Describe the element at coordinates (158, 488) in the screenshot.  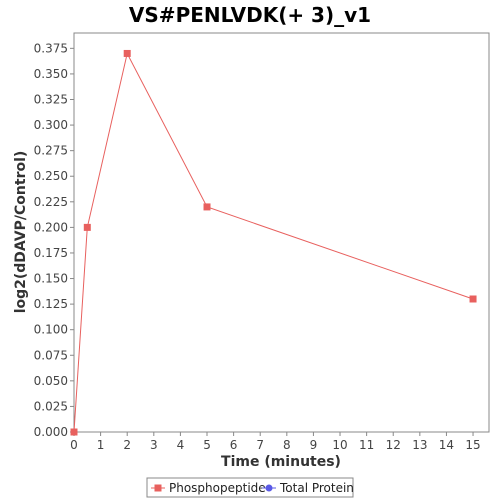
I see `legend-marker-square` at that location.